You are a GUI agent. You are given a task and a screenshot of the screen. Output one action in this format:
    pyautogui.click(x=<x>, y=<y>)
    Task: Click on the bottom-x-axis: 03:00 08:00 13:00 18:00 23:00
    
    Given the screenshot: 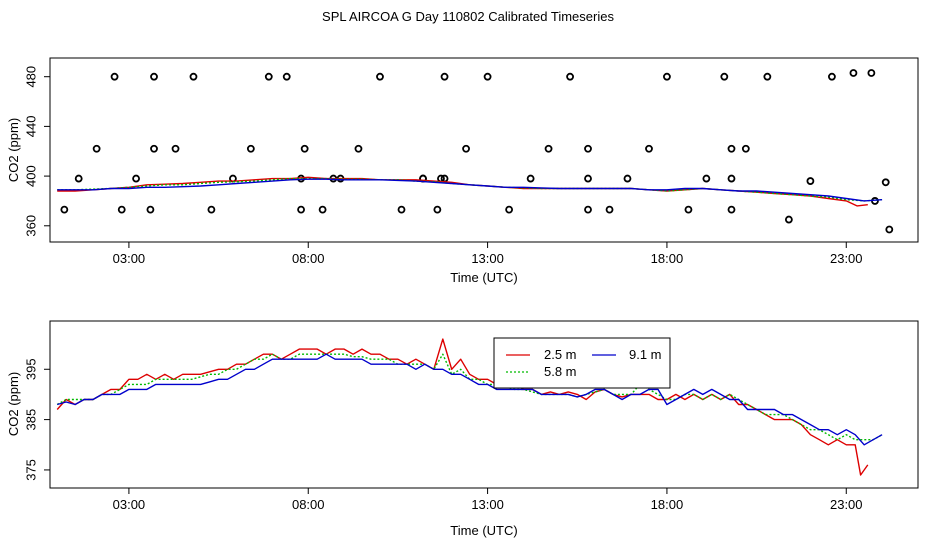 What is the action you would take?
    pyautogui.click(x=488, y=500)
    